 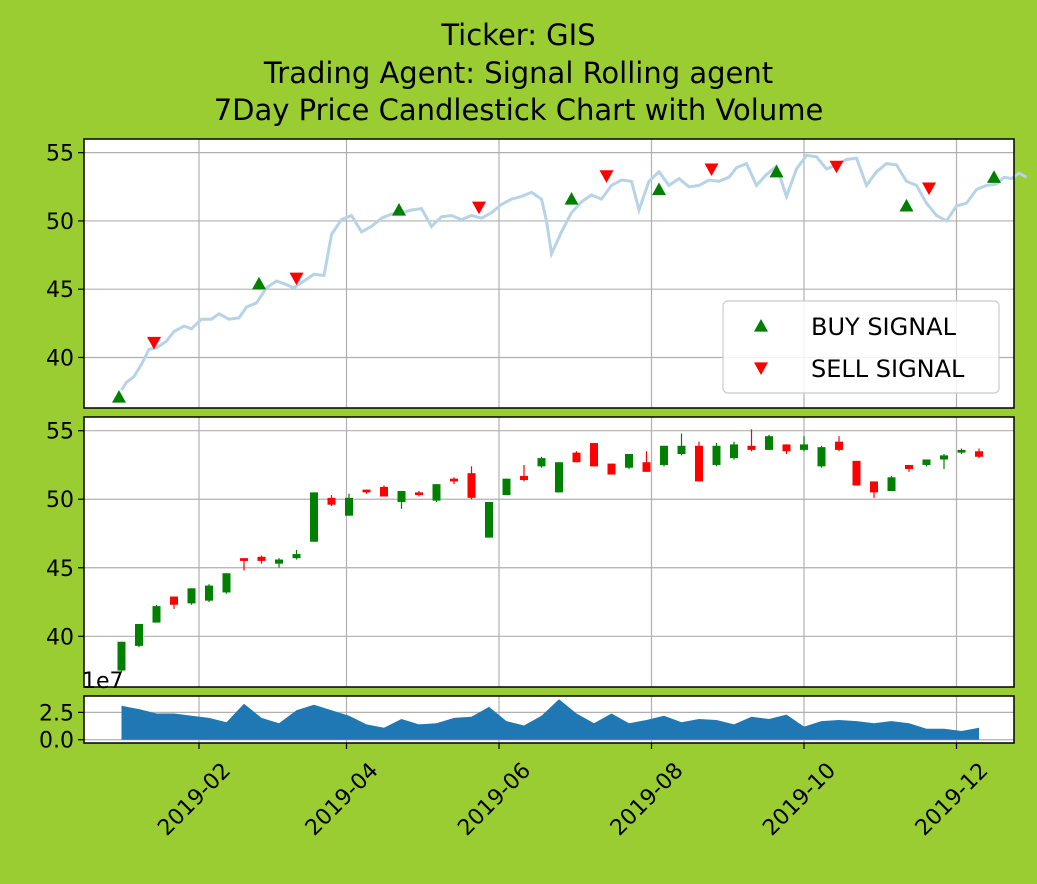 I want to click on legend-sell-label: SELL SIGNAL, so click(x=888, y=369).